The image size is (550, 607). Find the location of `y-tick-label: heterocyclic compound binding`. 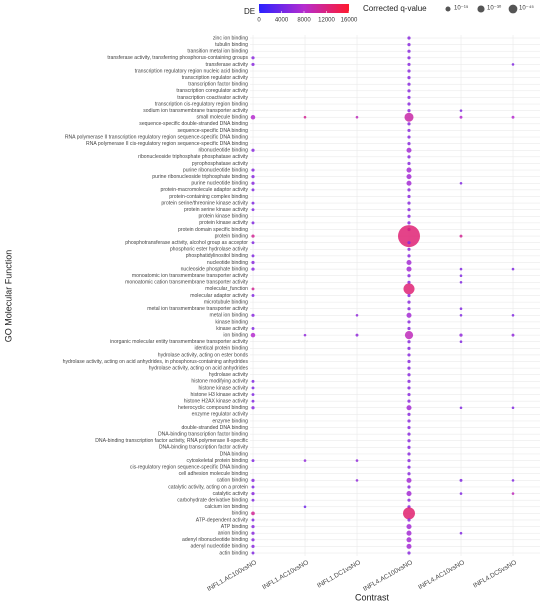

y-tick-label: heterocyclic compound binding is located at coordinates (213, 408).